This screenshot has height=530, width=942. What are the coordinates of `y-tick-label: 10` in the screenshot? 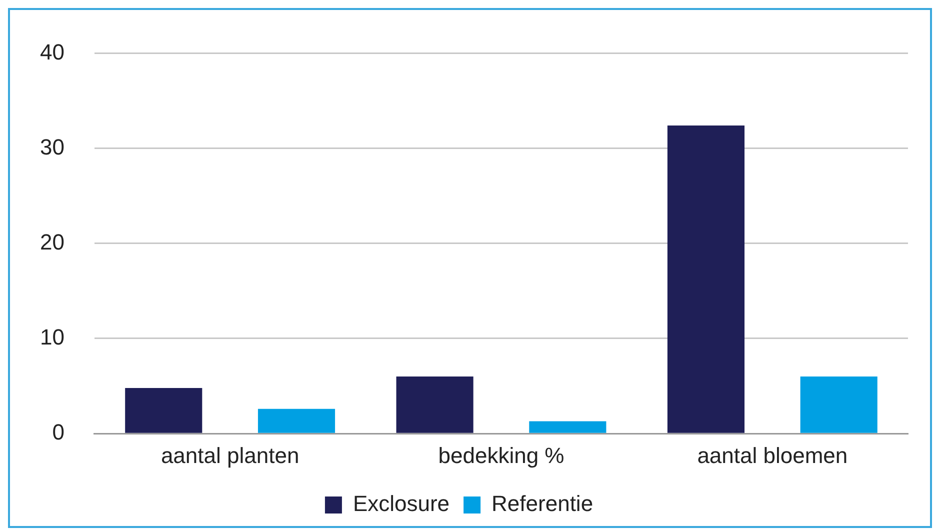 It's located at (52, 337).